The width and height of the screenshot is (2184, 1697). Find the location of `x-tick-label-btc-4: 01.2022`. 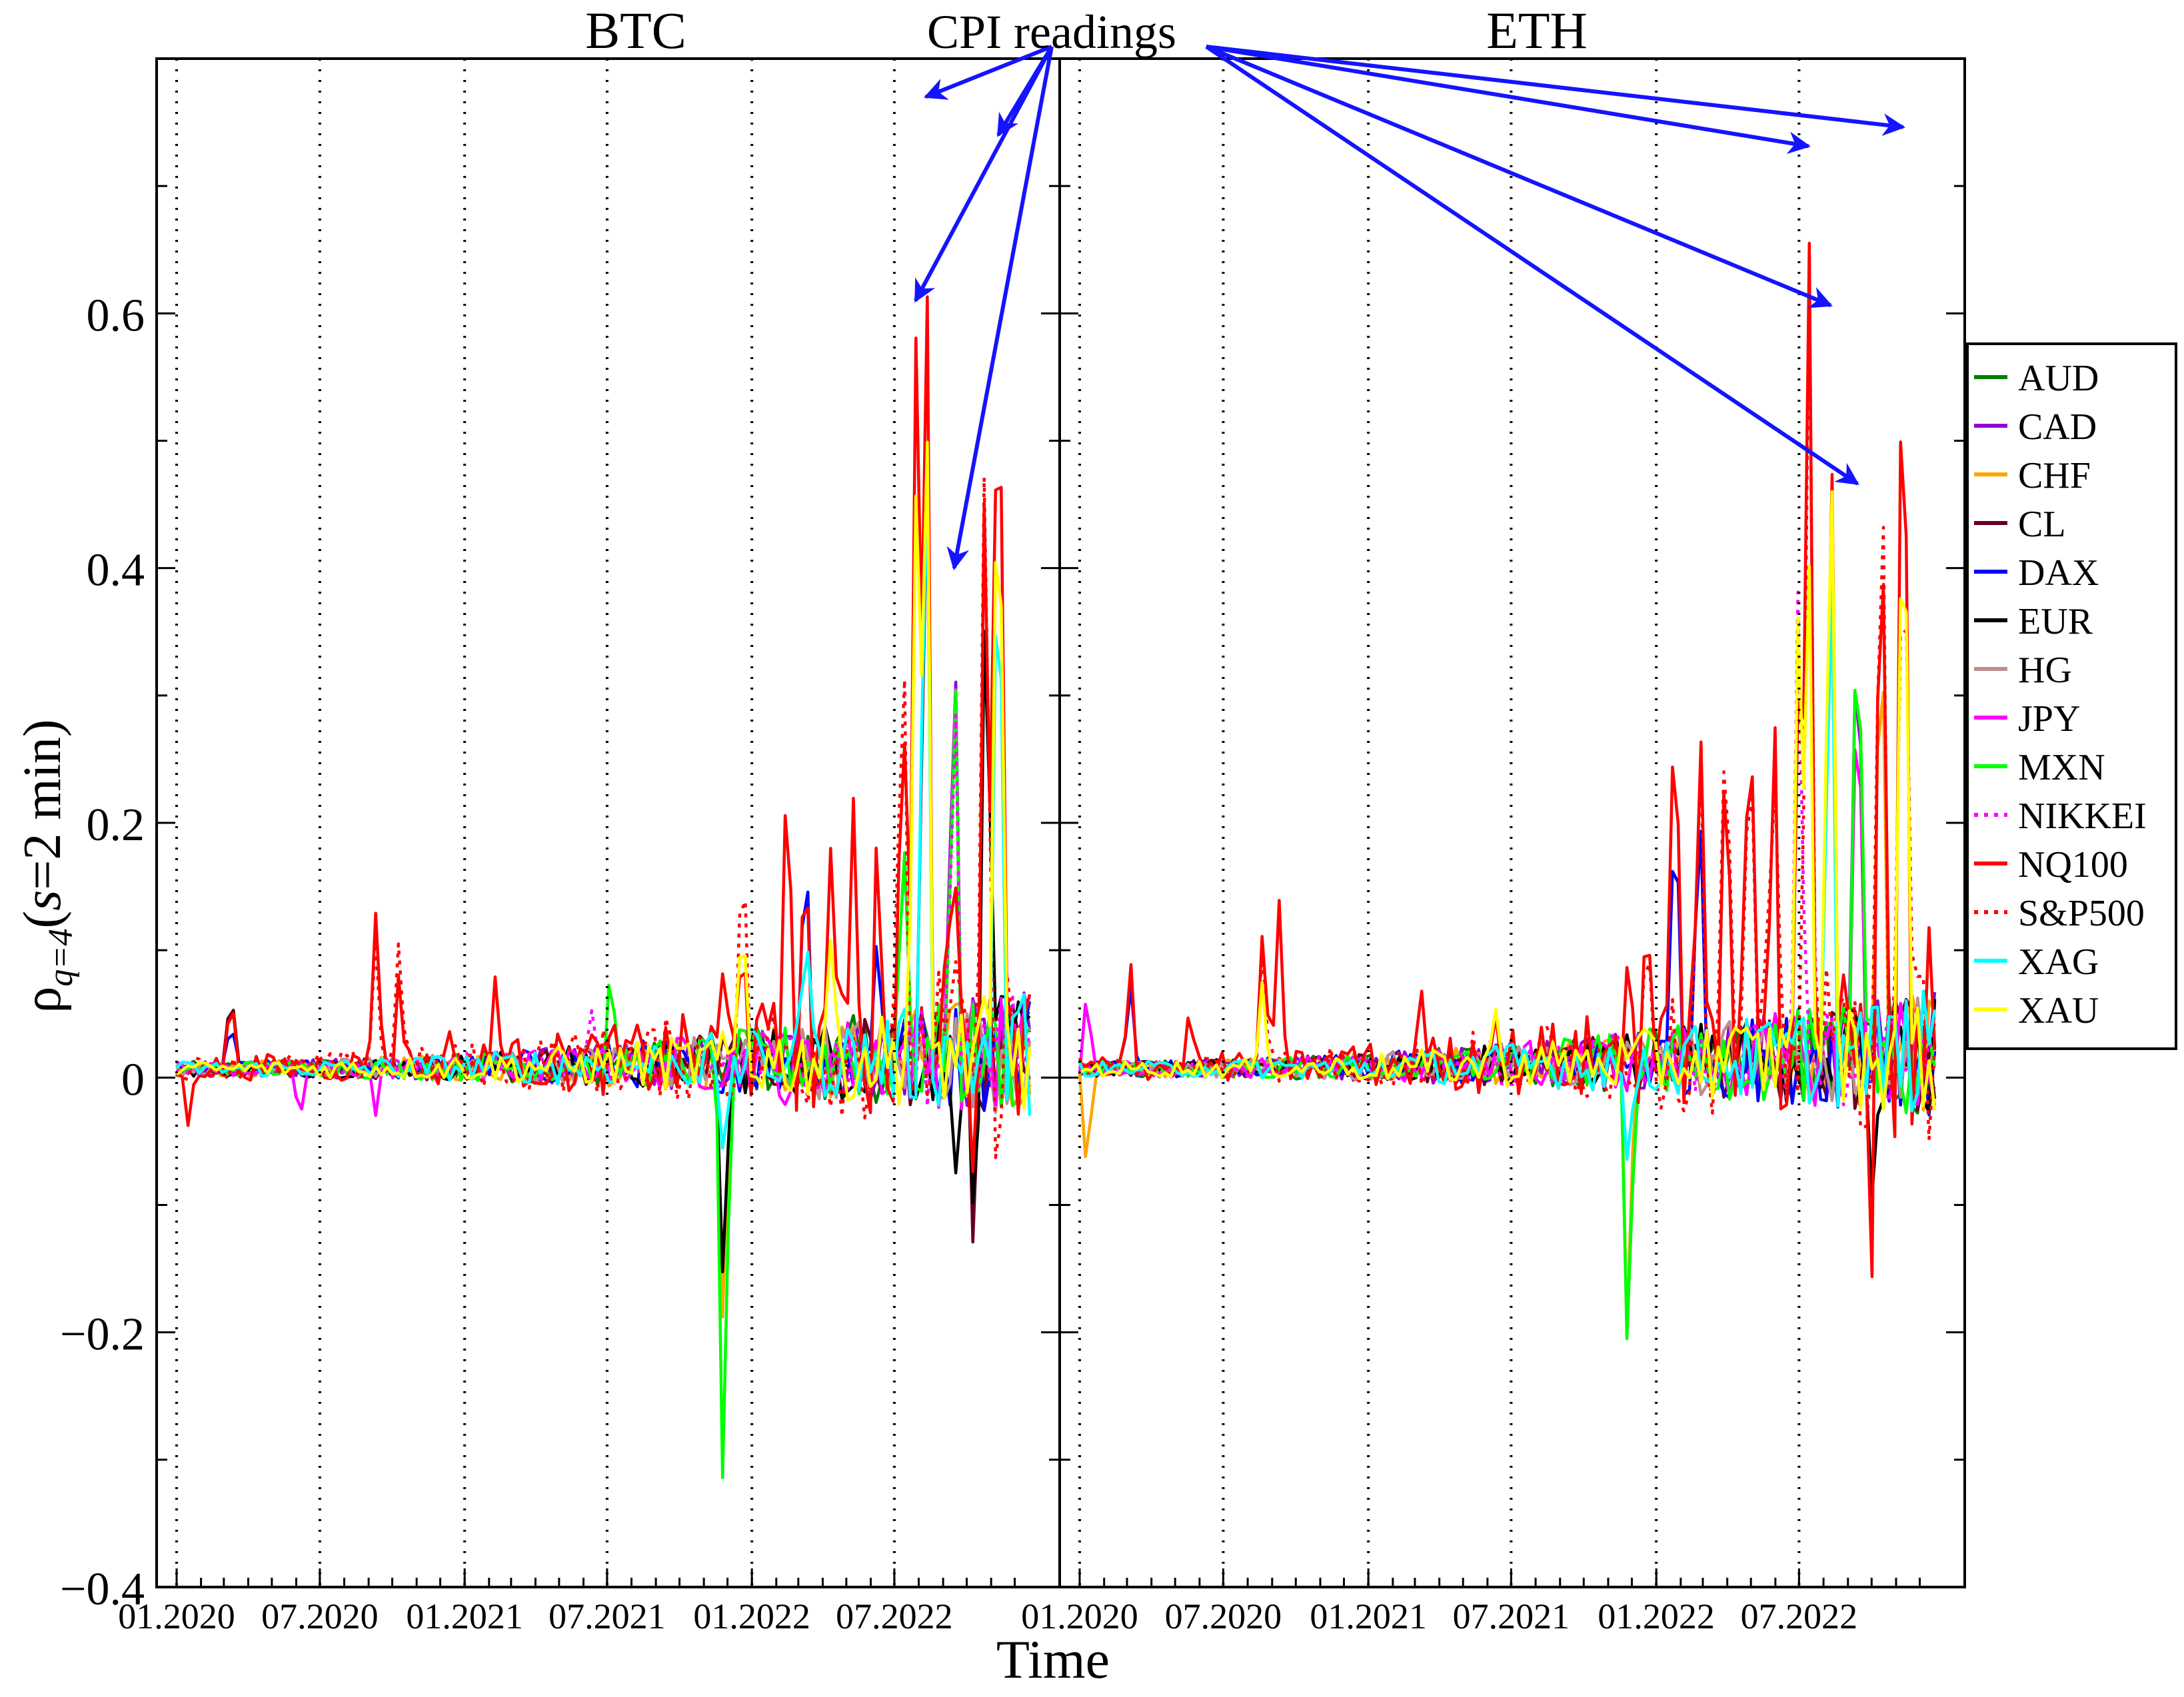

x-tick-label-btc-4: 01.2022 is located at coordinates (751, 1616).